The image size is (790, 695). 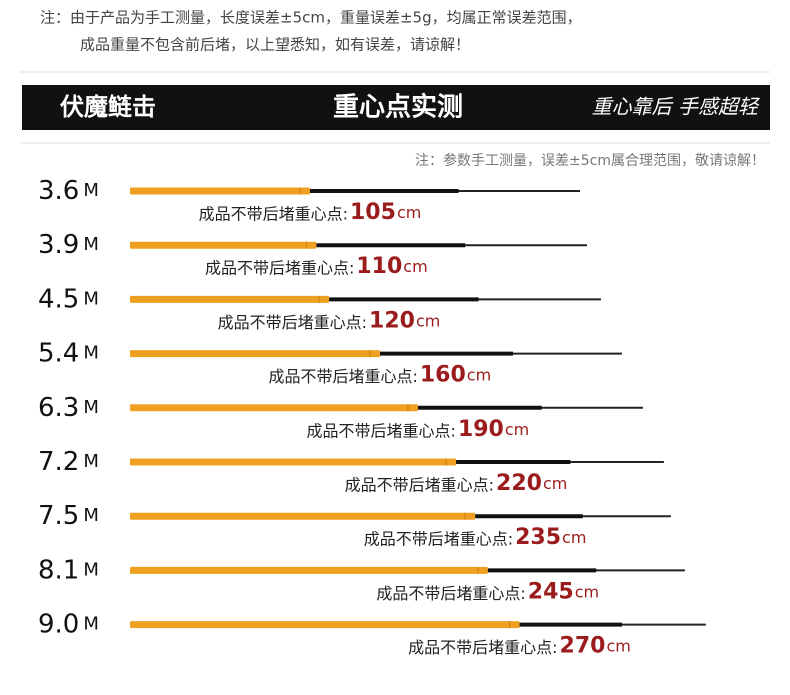 What do you see at coordinates (481, 429) in the screenshot?
I see `cg-value: 190` at bounding box center [481, 429].